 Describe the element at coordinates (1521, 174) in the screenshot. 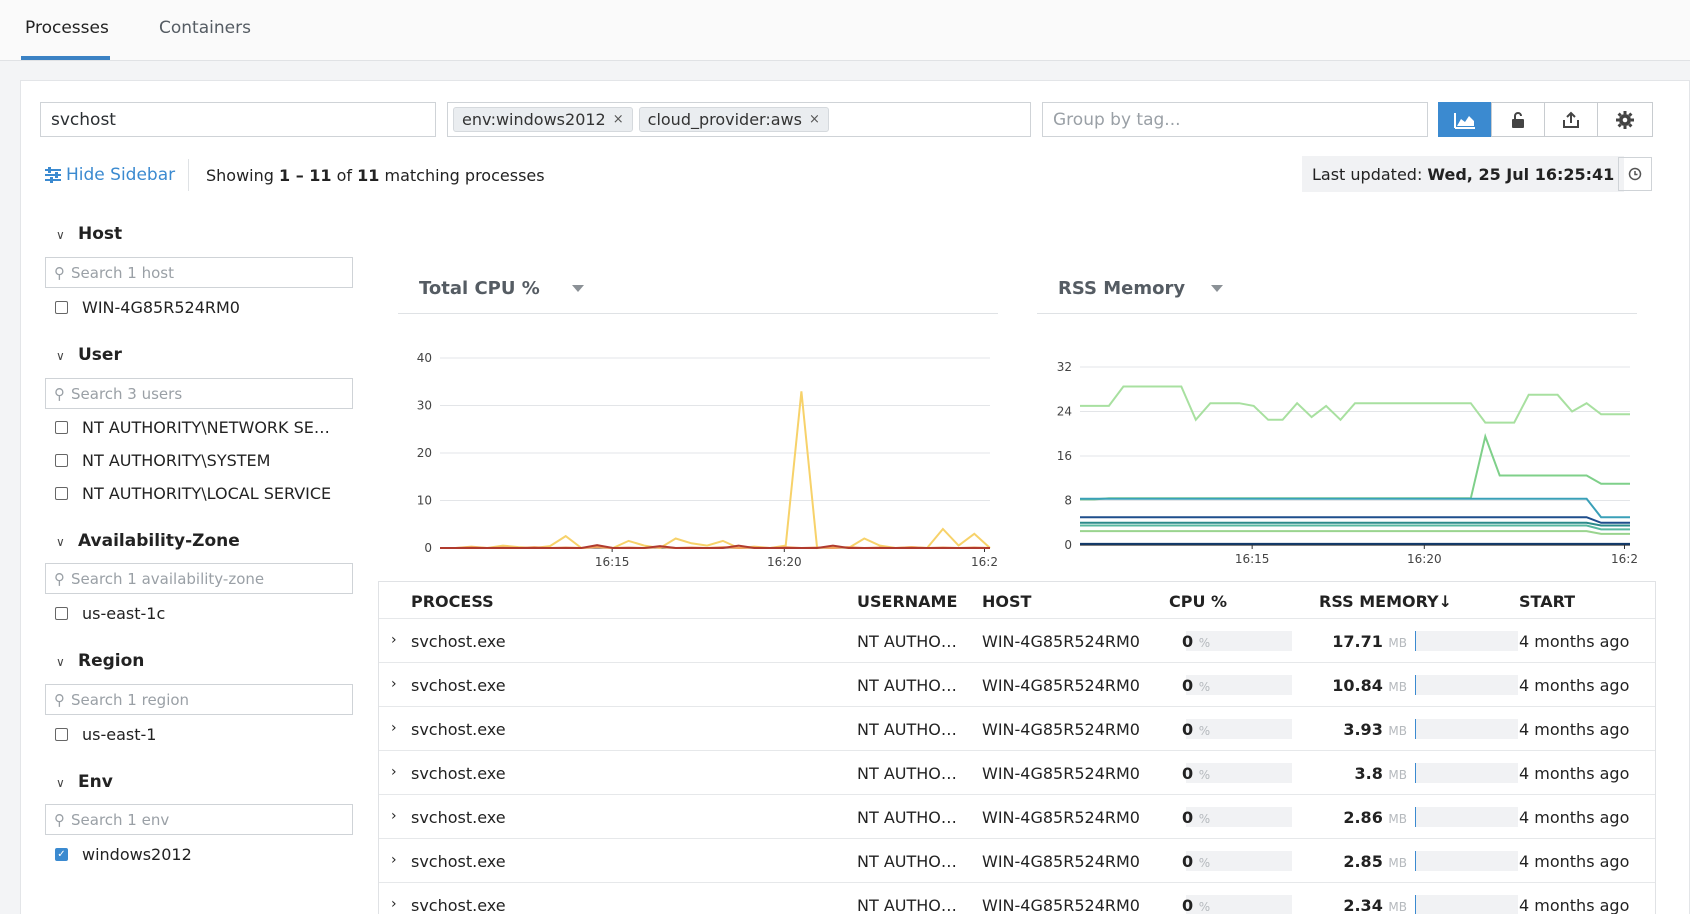

I see `last-updated-value: Wed, 25 Jul 16:25:41` at that location.